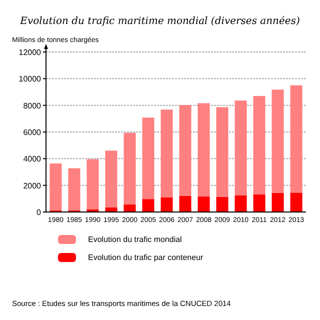 The width and height of the screenshot is (320, 320). What do you see at coordinates (159, 21) in the screenshot?
I see `chart-title: Evolution du trafic maritime mondial (diverses années)` at bounding box center [159, 21].